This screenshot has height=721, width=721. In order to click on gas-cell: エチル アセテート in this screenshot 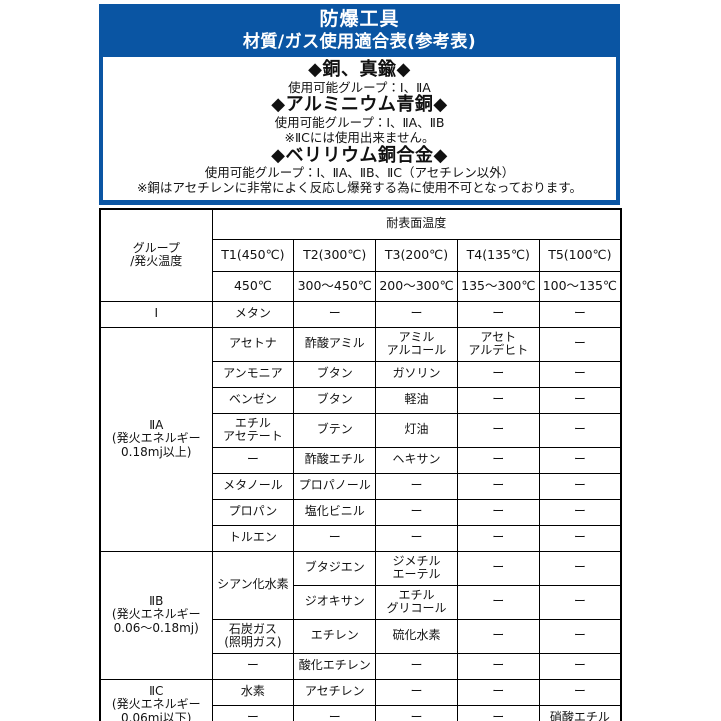, I will do `click(253, 430)`.